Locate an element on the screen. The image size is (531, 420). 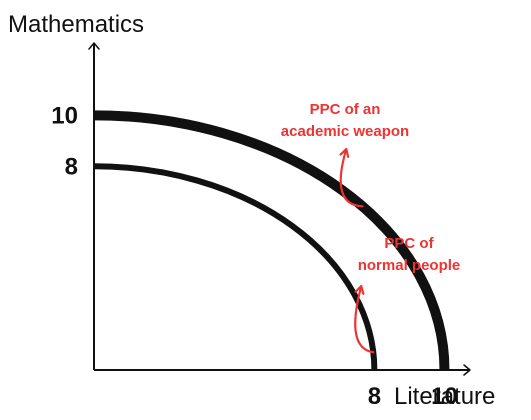
x-tick-label: 8 is located at coordinates (374, 396).